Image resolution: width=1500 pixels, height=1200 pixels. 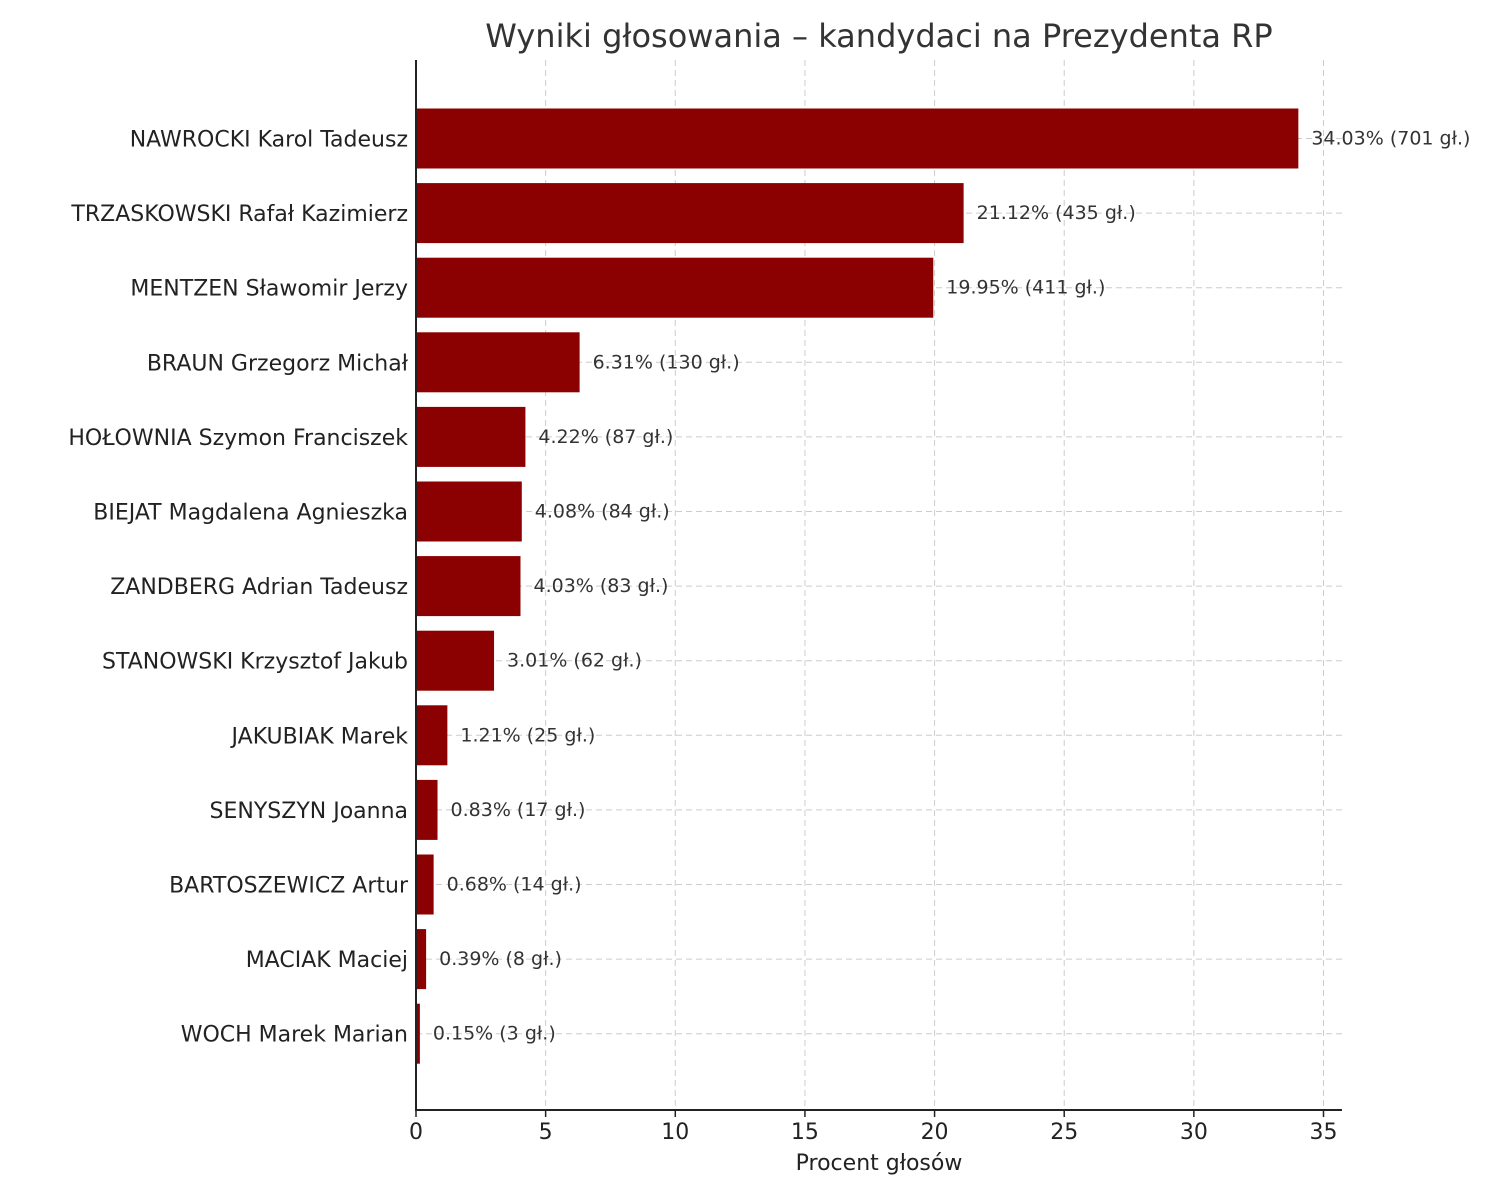 What do you see at coordinates (250, 513) in the screenshot?
I see `category-label: BIEJAT Magdalena Agnieszka` at bounding box center [250, 513].